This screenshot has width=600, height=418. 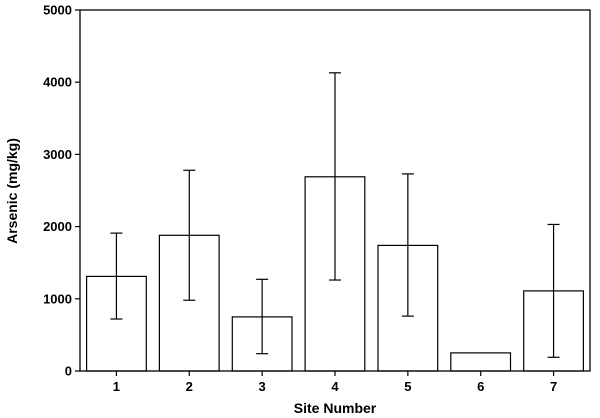 I want to click on x-tick-label-4: 4, so click(x=335, y=386).